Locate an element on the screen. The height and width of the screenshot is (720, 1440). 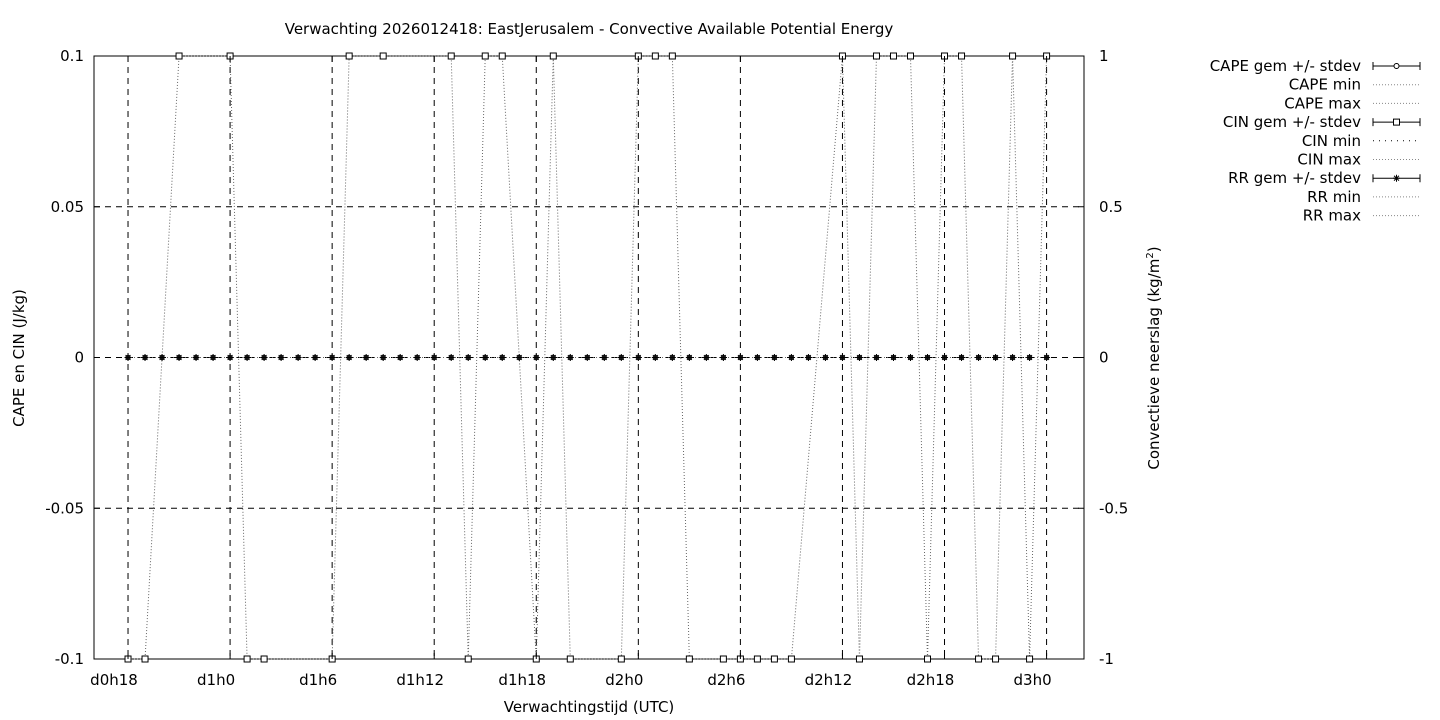
y2-tick-label: 0 is located at coordinates (1104, 358).